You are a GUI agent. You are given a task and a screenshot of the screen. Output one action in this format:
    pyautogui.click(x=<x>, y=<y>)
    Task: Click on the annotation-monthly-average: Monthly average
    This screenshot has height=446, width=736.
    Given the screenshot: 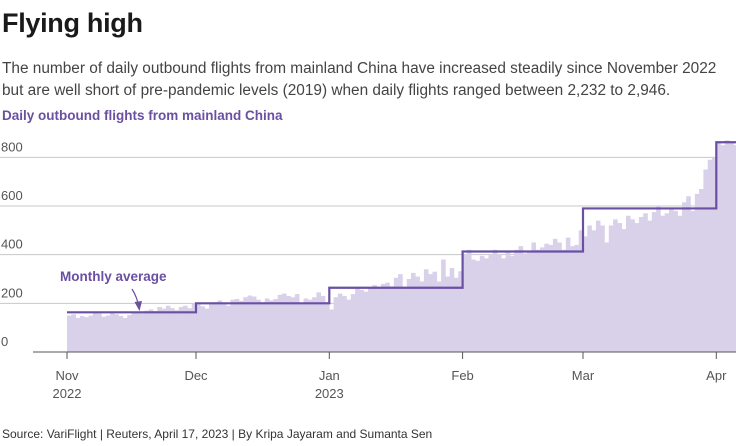 What is the action you would take?
    pyautogui.click(x=113, y=276)
    